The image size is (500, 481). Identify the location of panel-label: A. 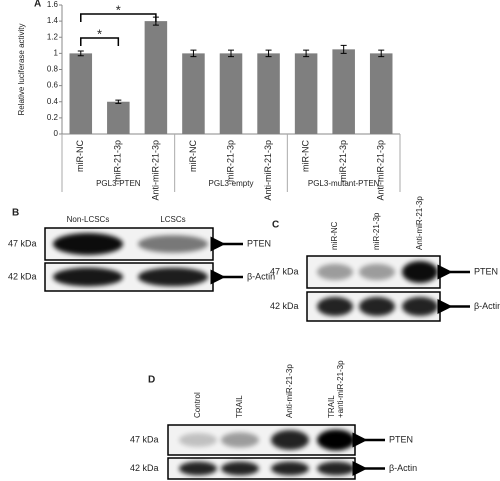
(37, 5).